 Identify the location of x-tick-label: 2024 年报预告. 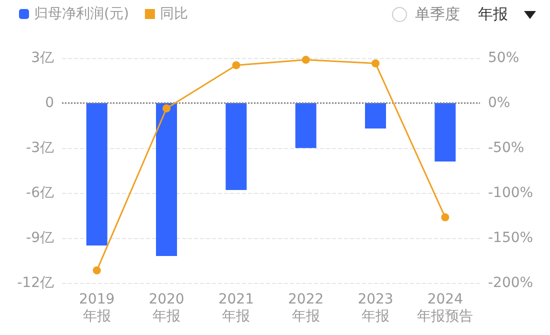
(445, 308).